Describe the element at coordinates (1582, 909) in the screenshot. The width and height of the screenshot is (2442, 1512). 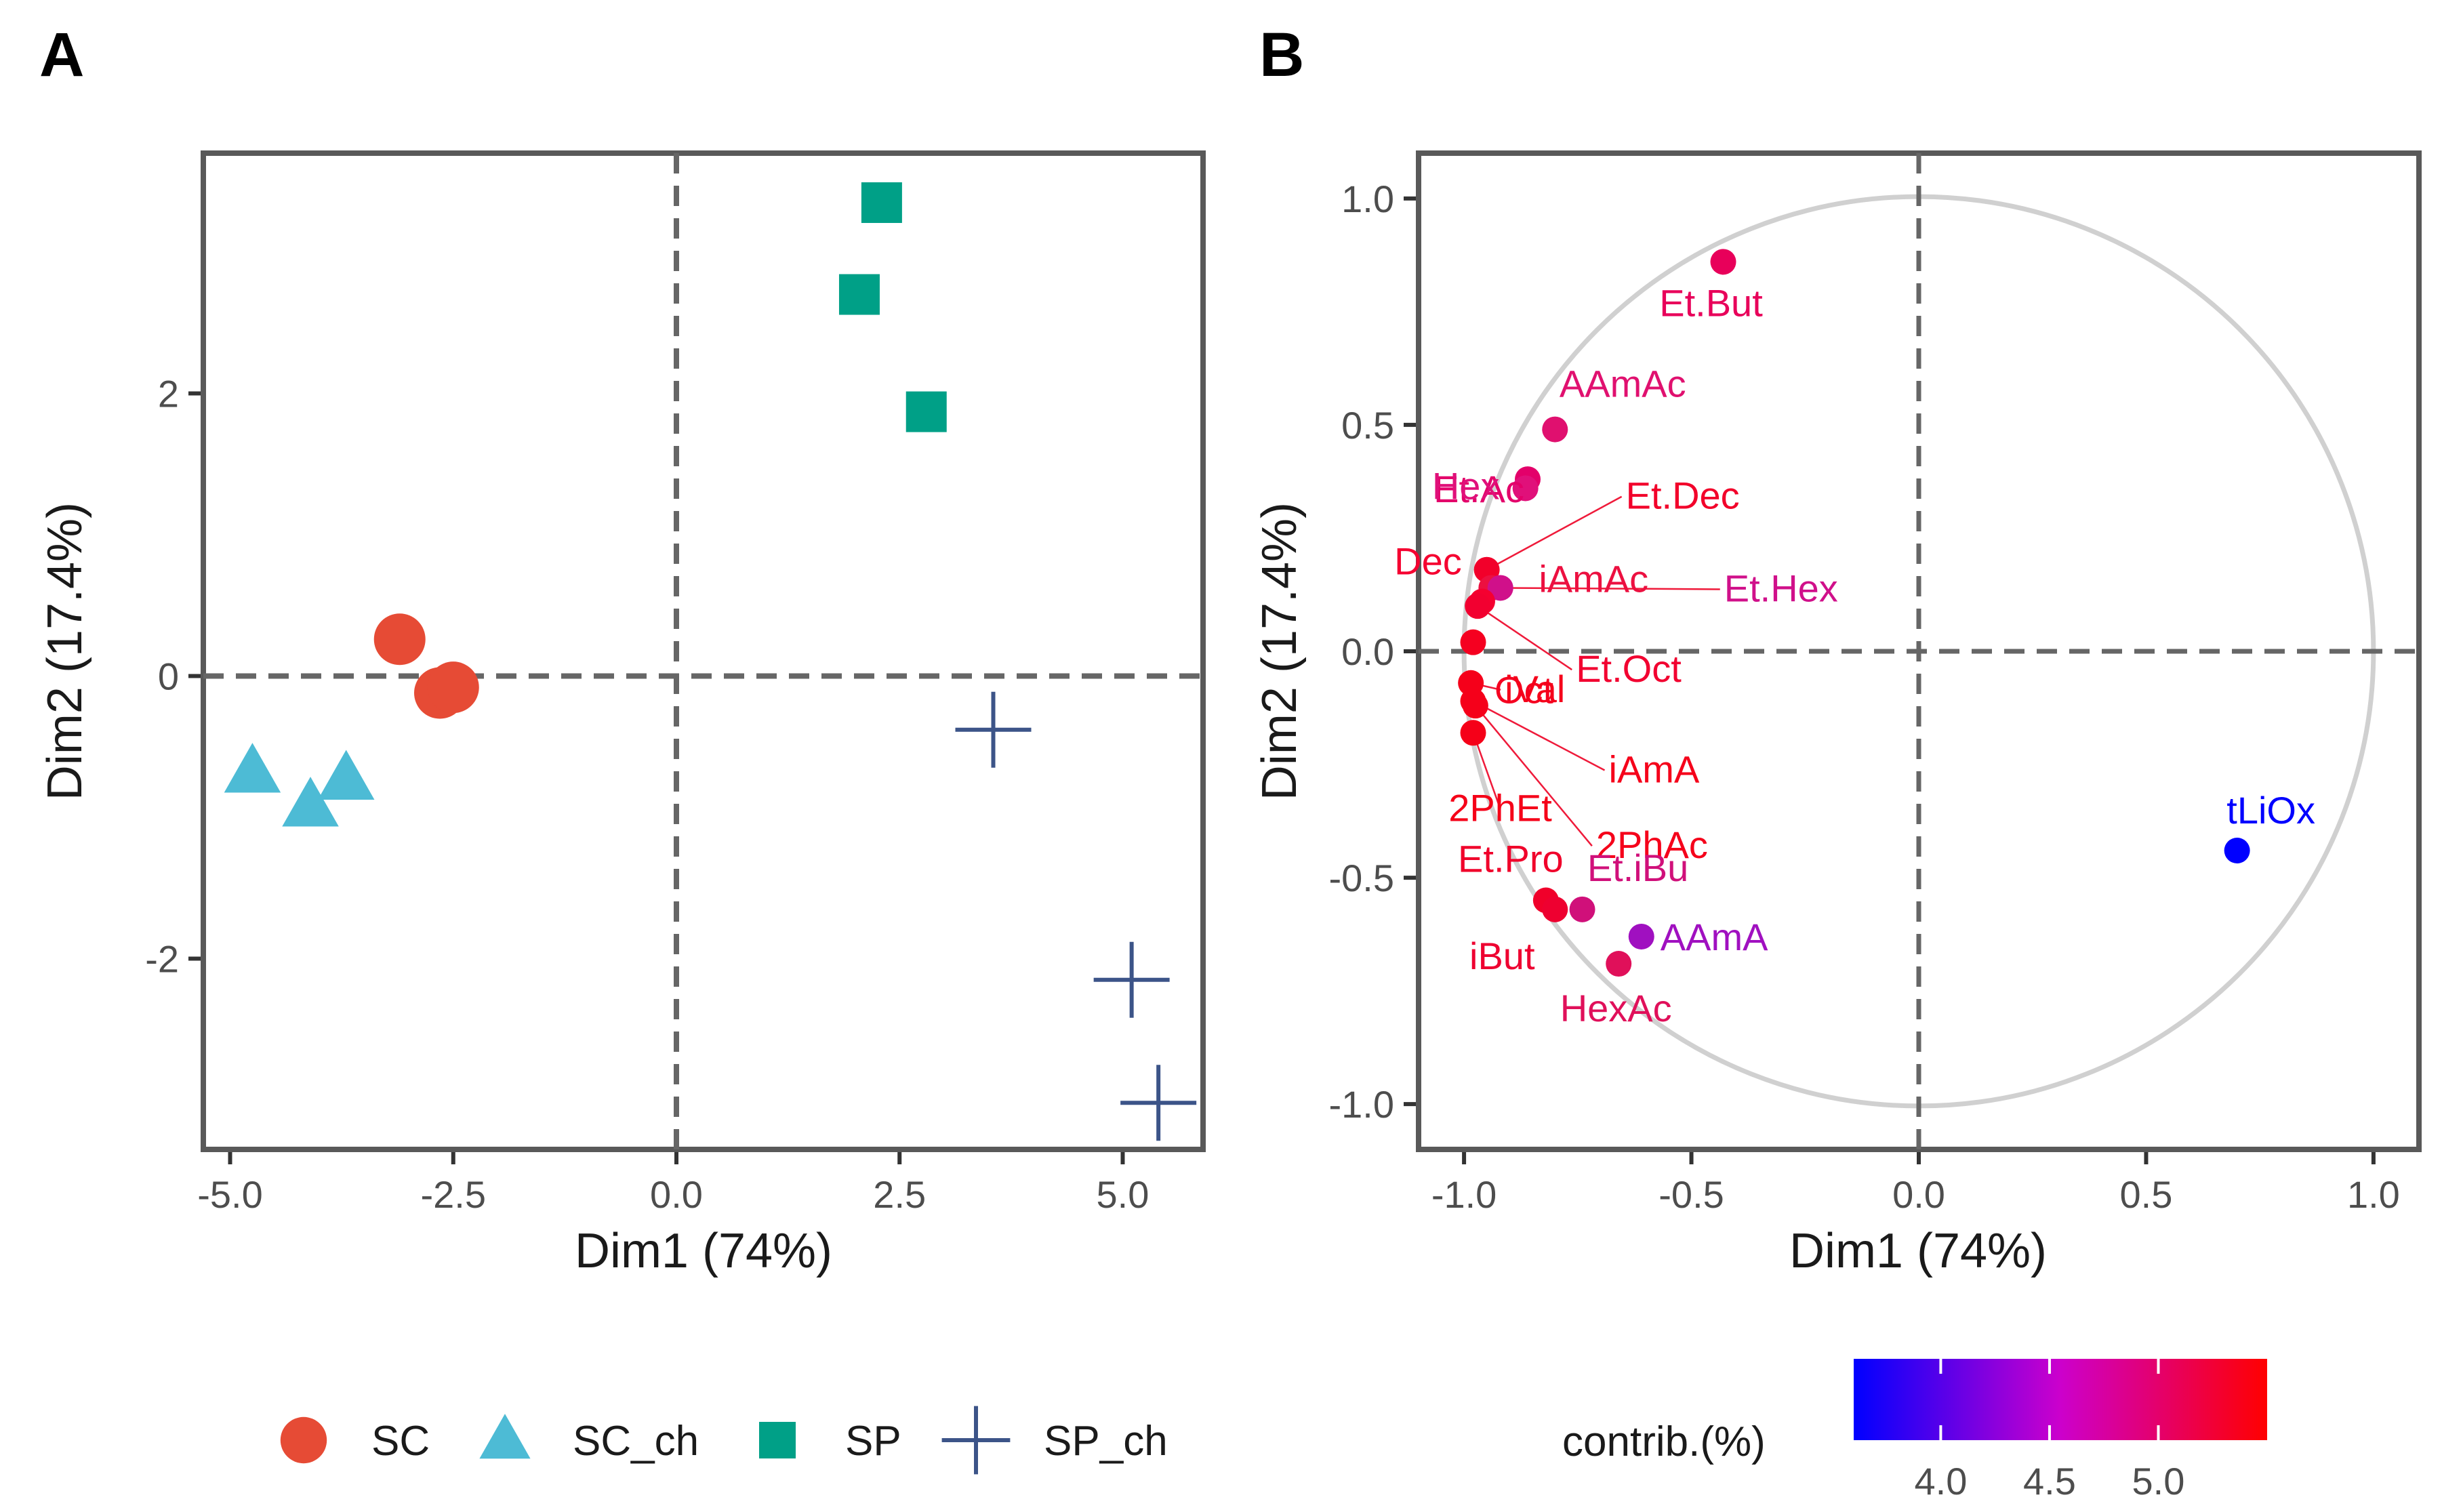
I see `variable-point-et-ibu` at that location.